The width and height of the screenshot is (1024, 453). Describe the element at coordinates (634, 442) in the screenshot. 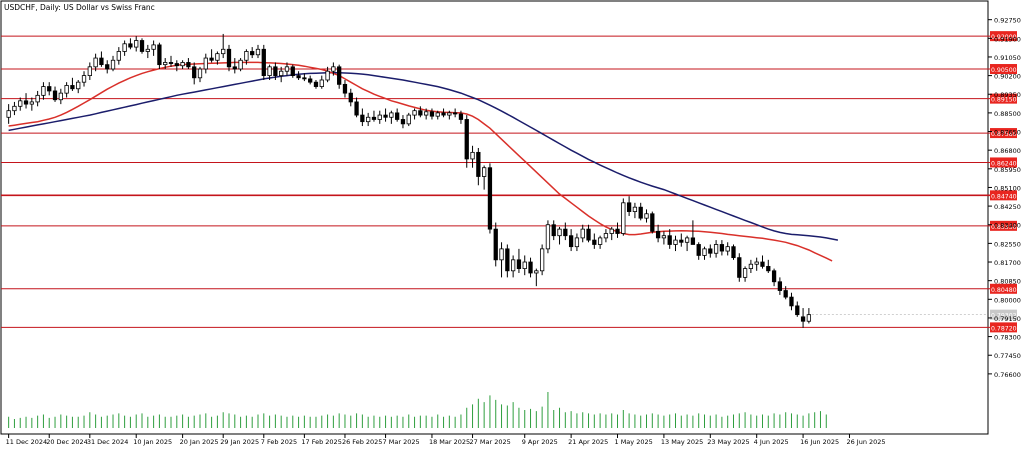

I see `x-tick-label: 1 May 2025` at that location.